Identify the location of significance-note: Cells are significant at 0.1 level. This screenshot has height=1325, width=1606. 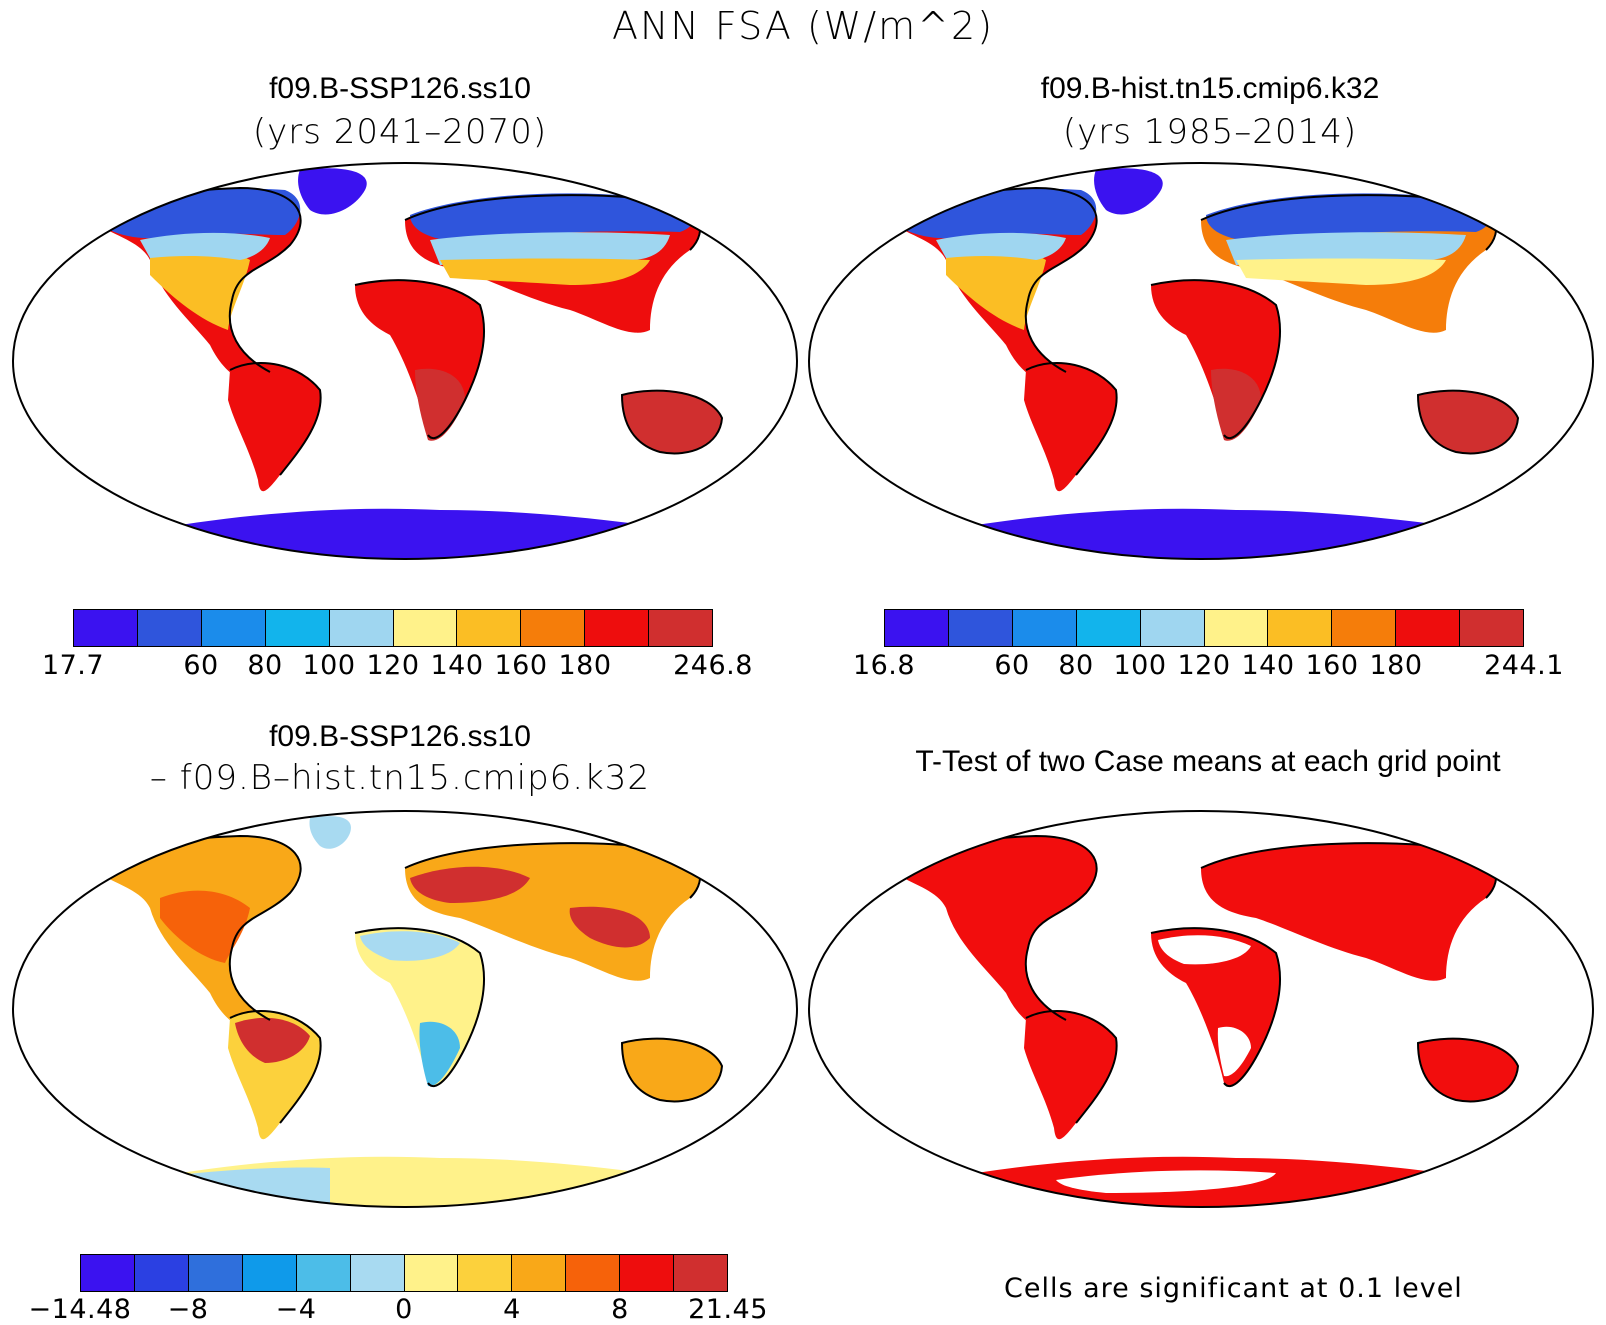
(1233, 1288).